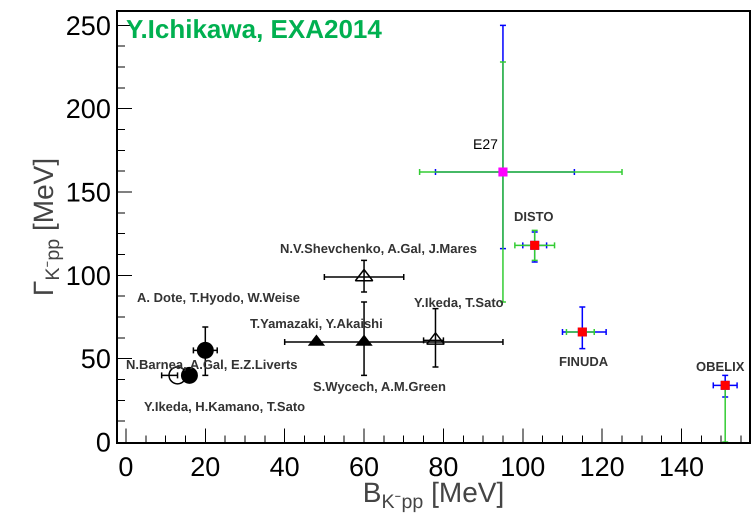  Describe the element at coordinates (218, 297) in the screenshot. I see `annotation: A. Dote, T.Hyodo, W.Weise` at that location.